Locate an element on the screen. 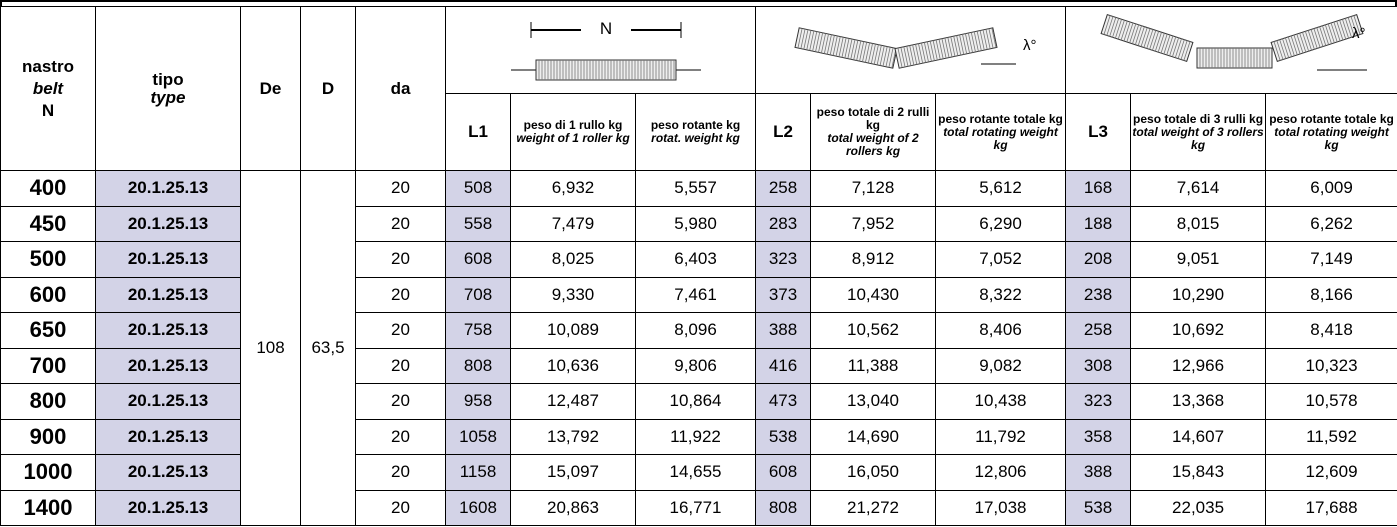  value-cell: 8,166 is located at coordinates (1331, 294).